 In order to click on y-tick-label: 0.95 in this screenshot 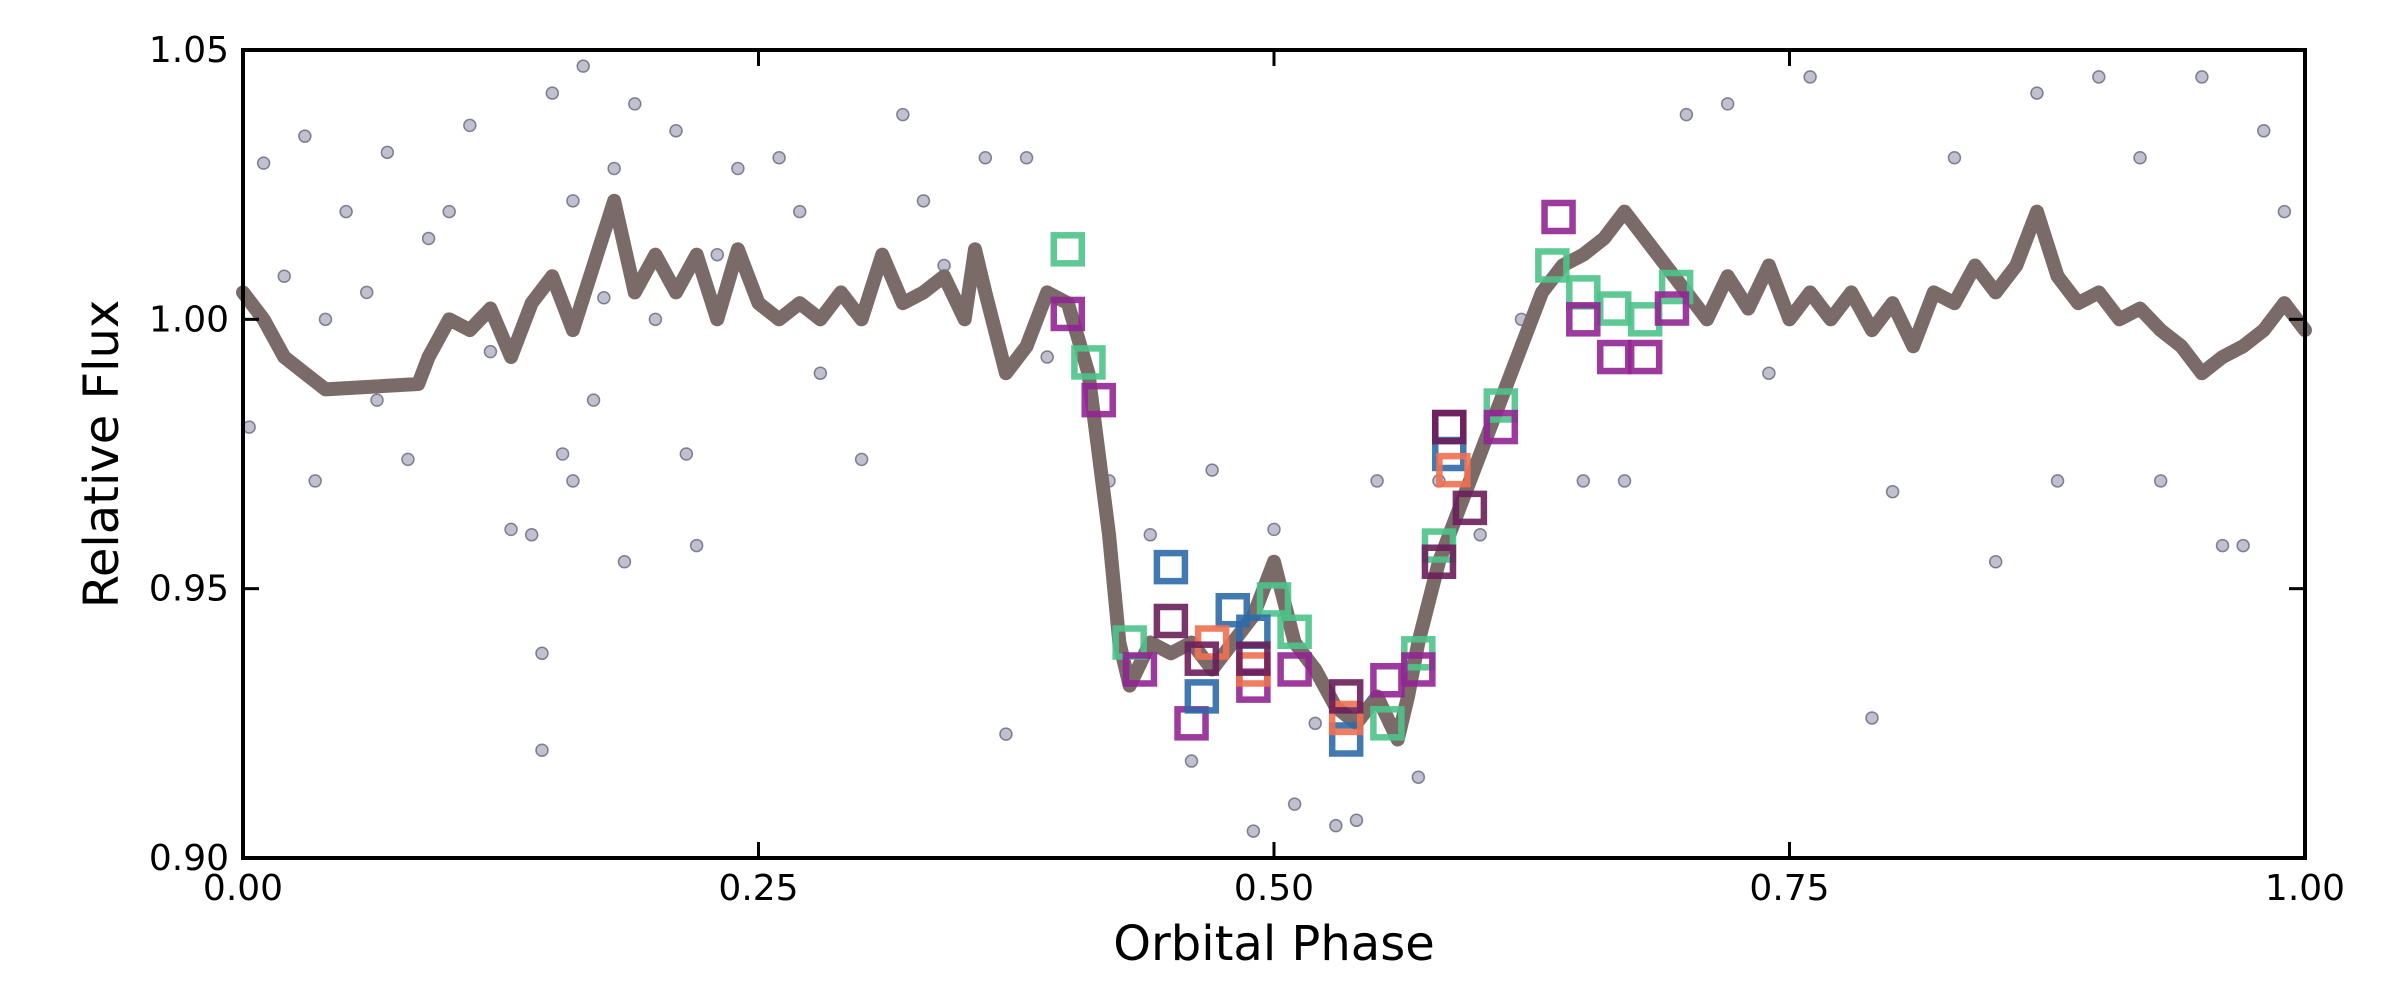, I will do `click(189, 589)`.